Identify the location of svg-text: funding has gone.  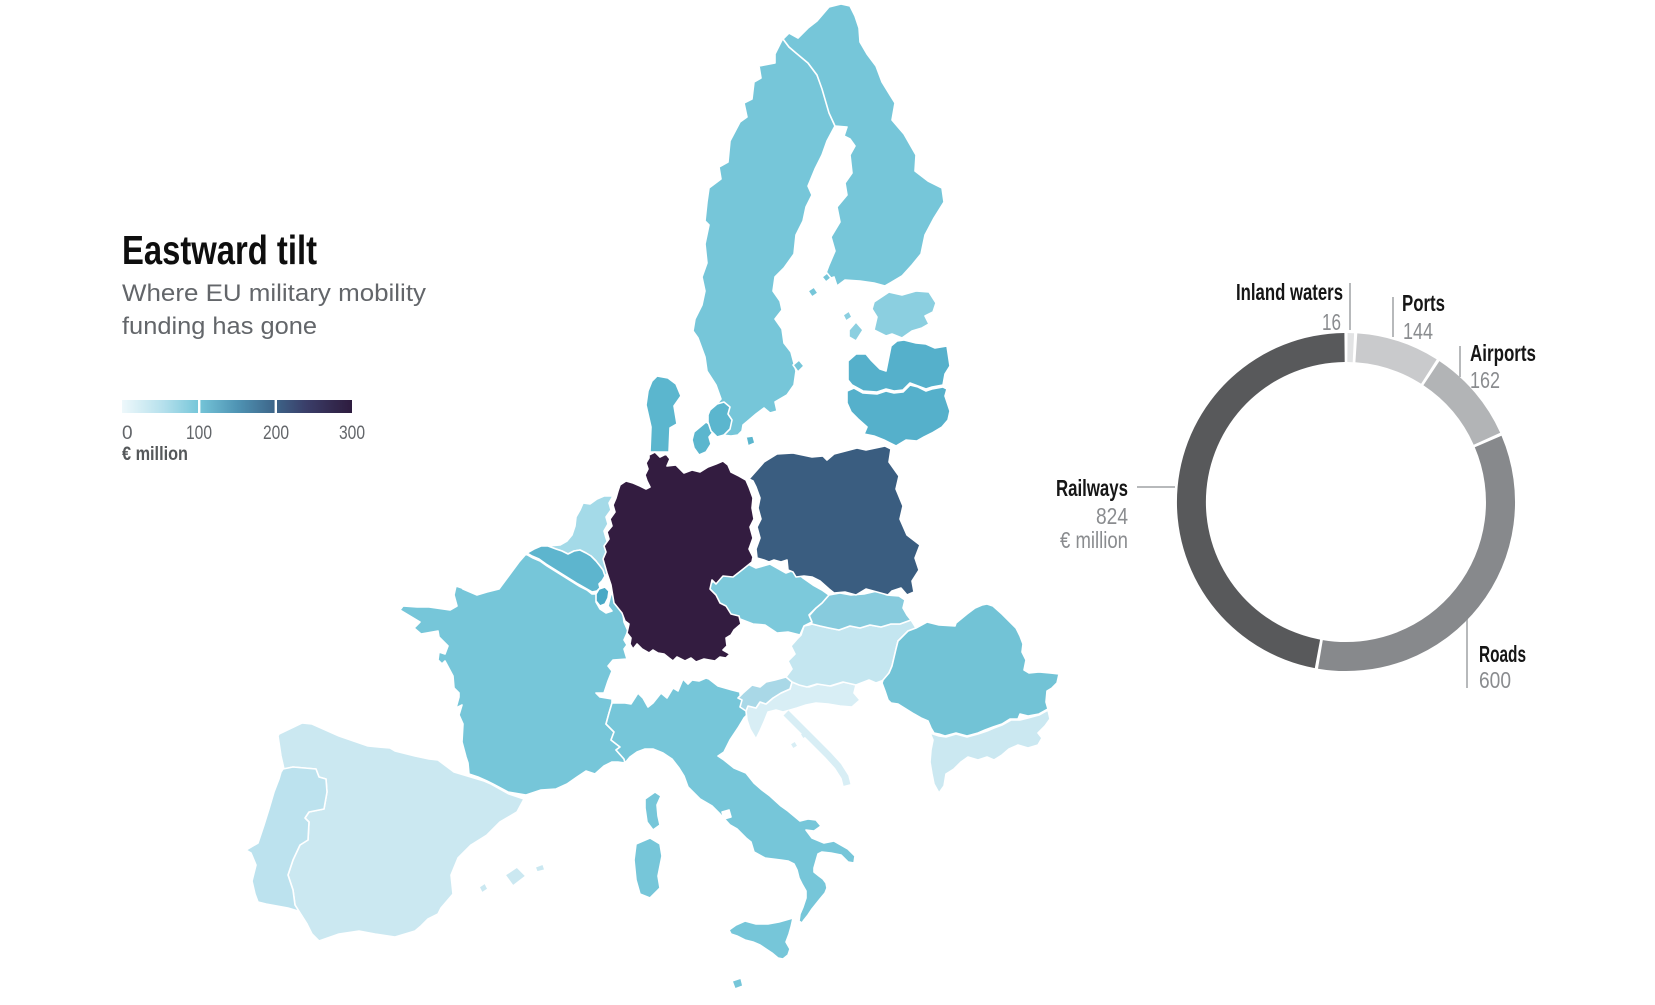
(219, 326).